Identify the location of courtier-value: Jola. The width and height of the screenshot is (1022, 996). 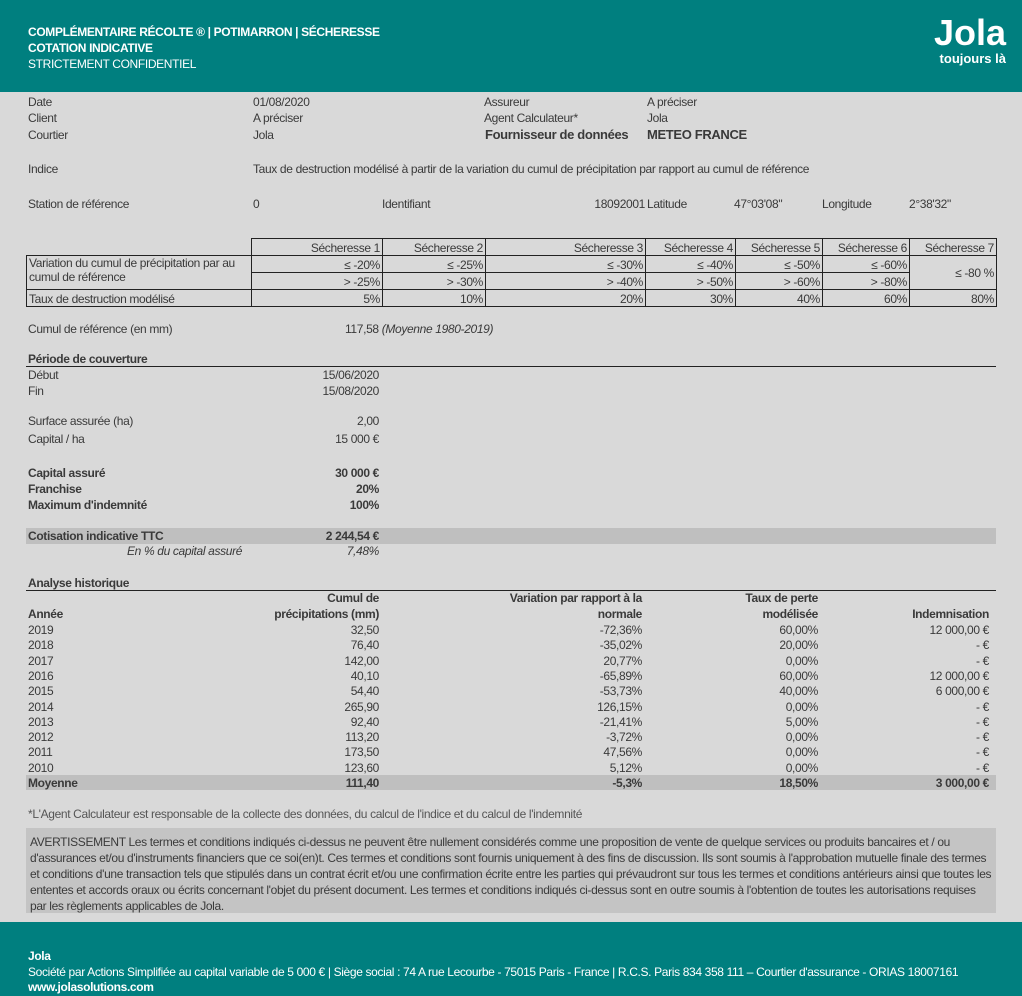
(263, 135).